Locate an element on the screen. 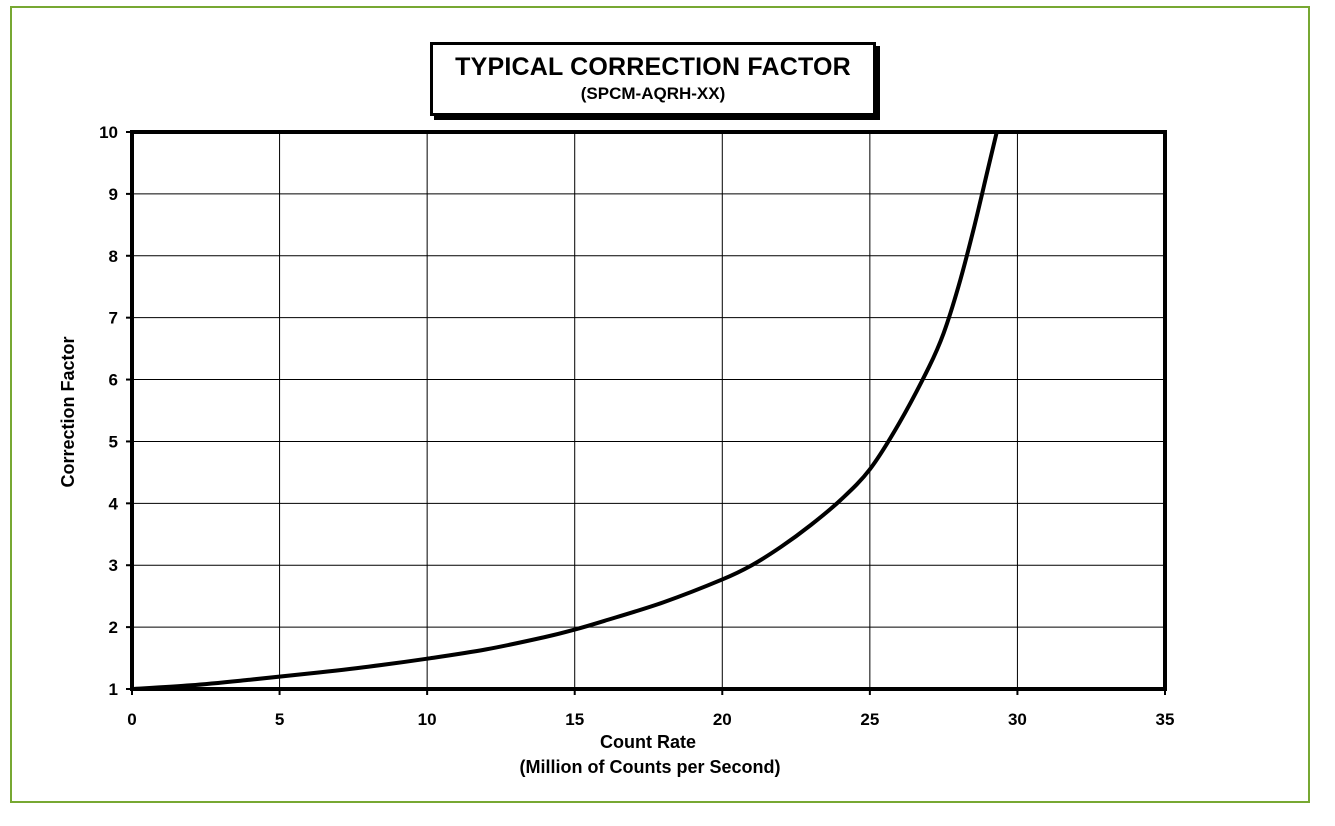  y-tick-label: 9 is located at coordinates (113, 194).